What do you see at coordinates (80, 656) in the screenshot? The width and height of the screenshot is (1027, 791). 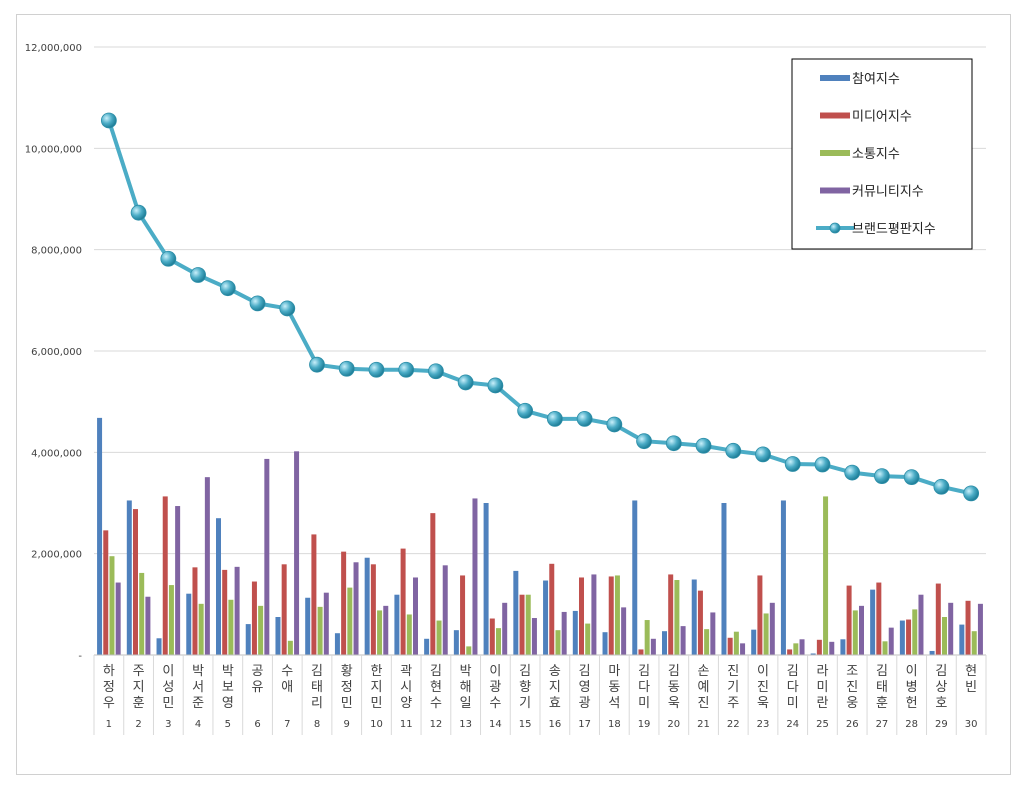 I see `y-tick-label: -` at bounding box center [80, 656].